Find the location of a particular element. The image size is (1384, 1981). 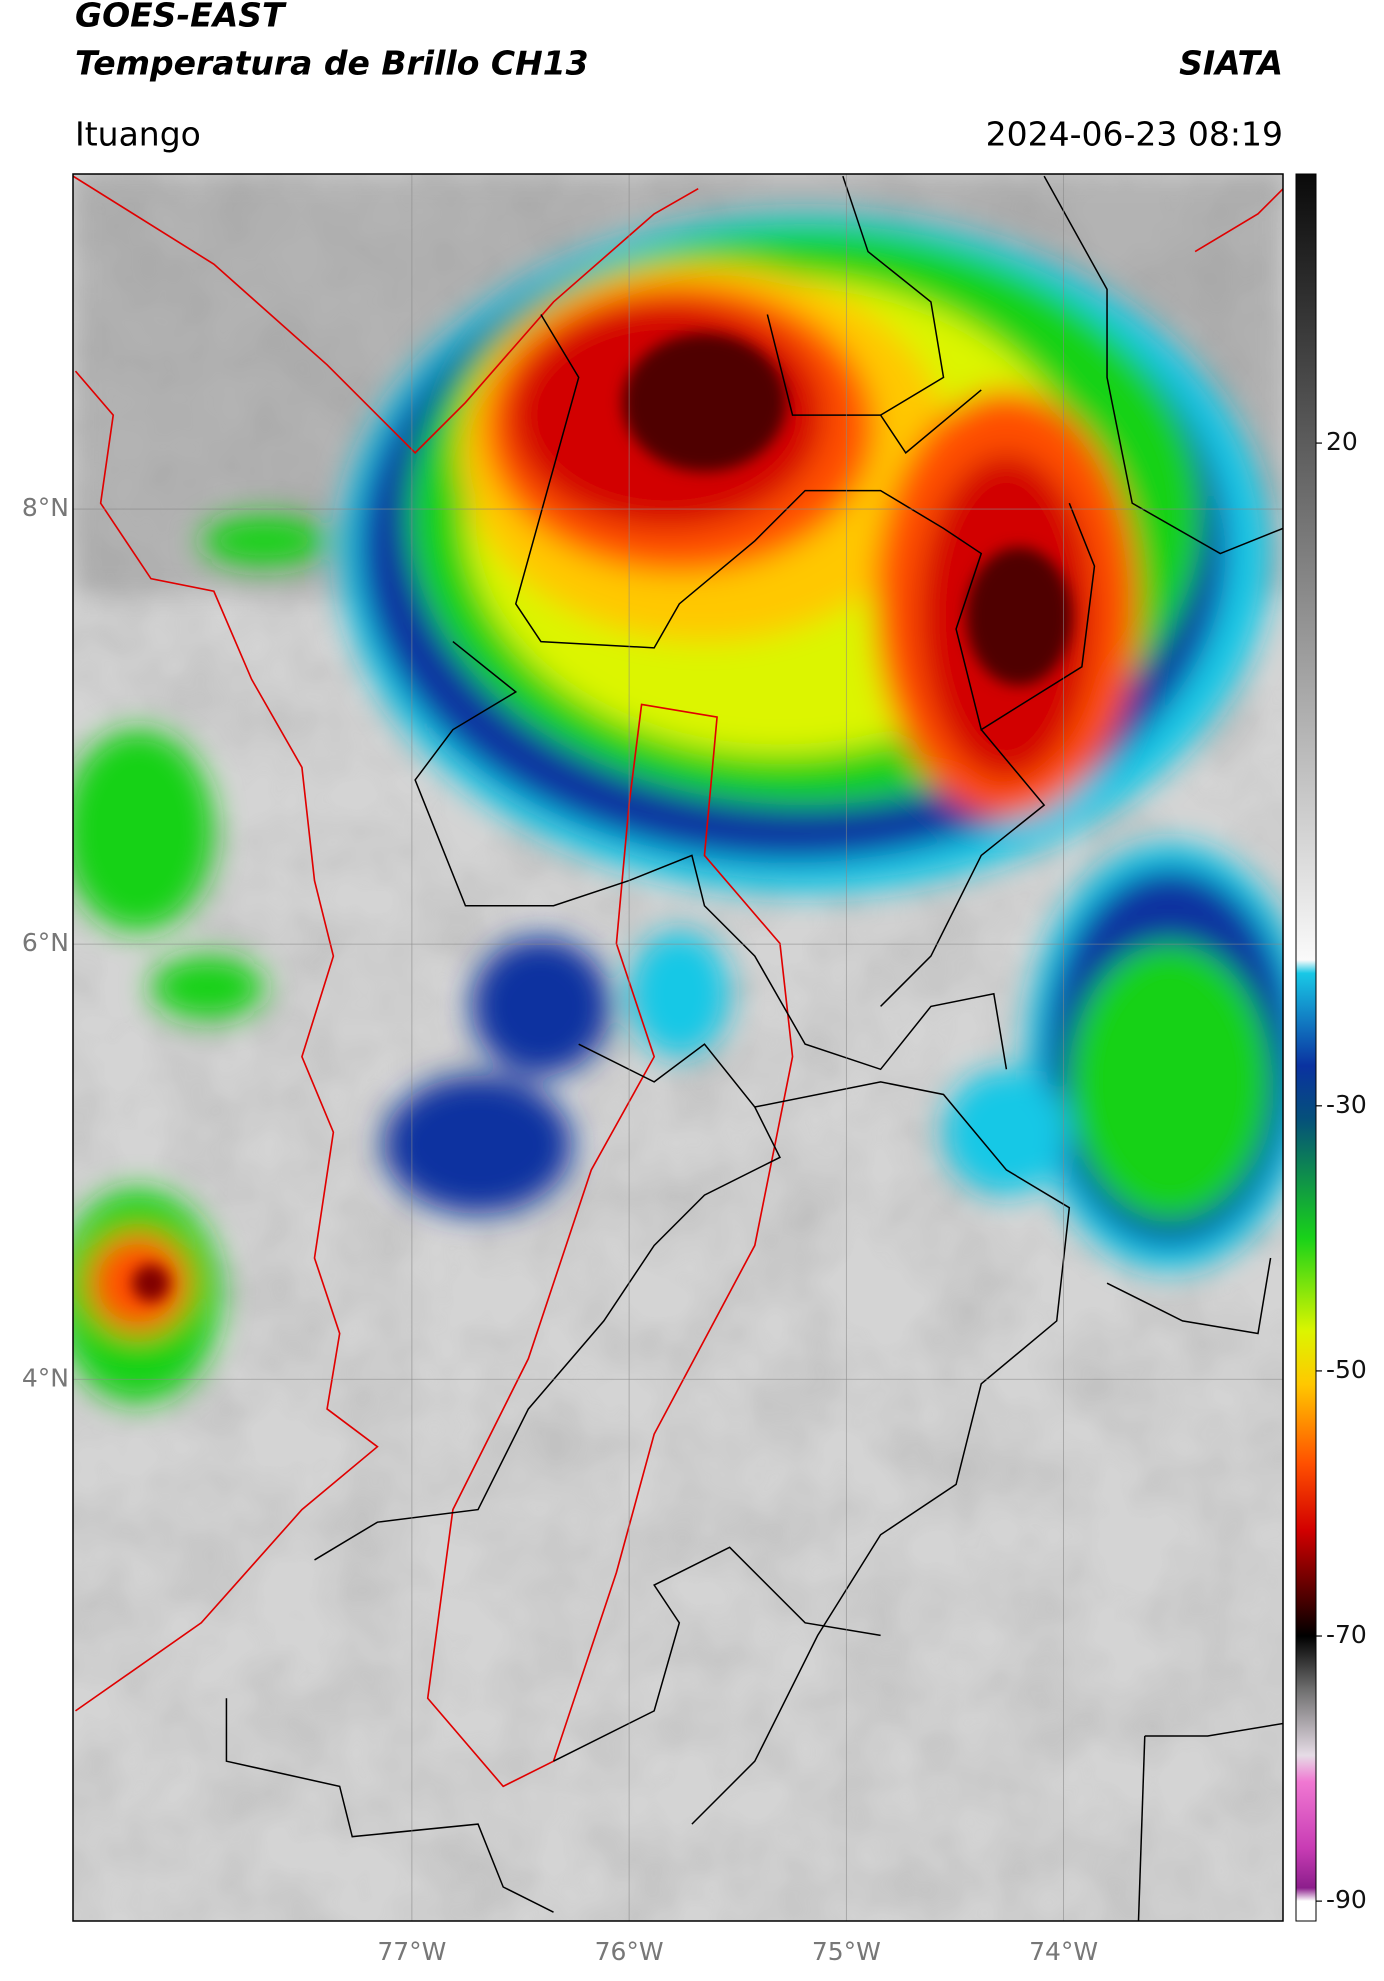

subtitle: Temperatura de Brillo CH13 is located at coordinates (332, 63).